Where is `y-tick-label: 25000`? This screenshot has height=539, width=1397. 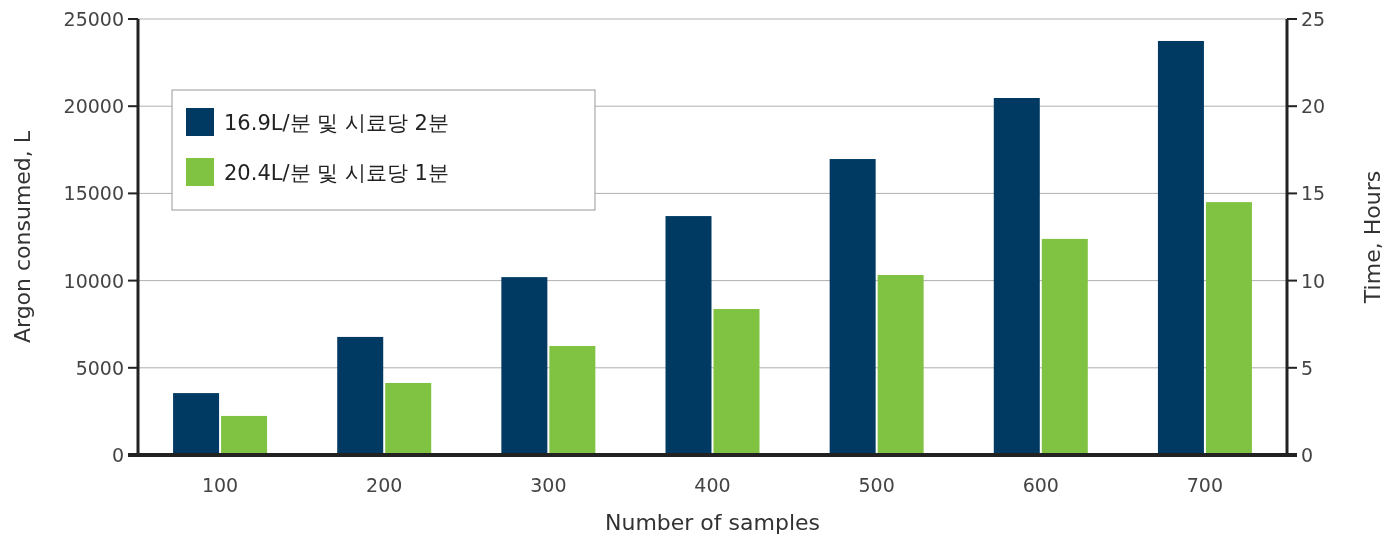 y-tick-label: 25000 is located at coordinates (93, 19).